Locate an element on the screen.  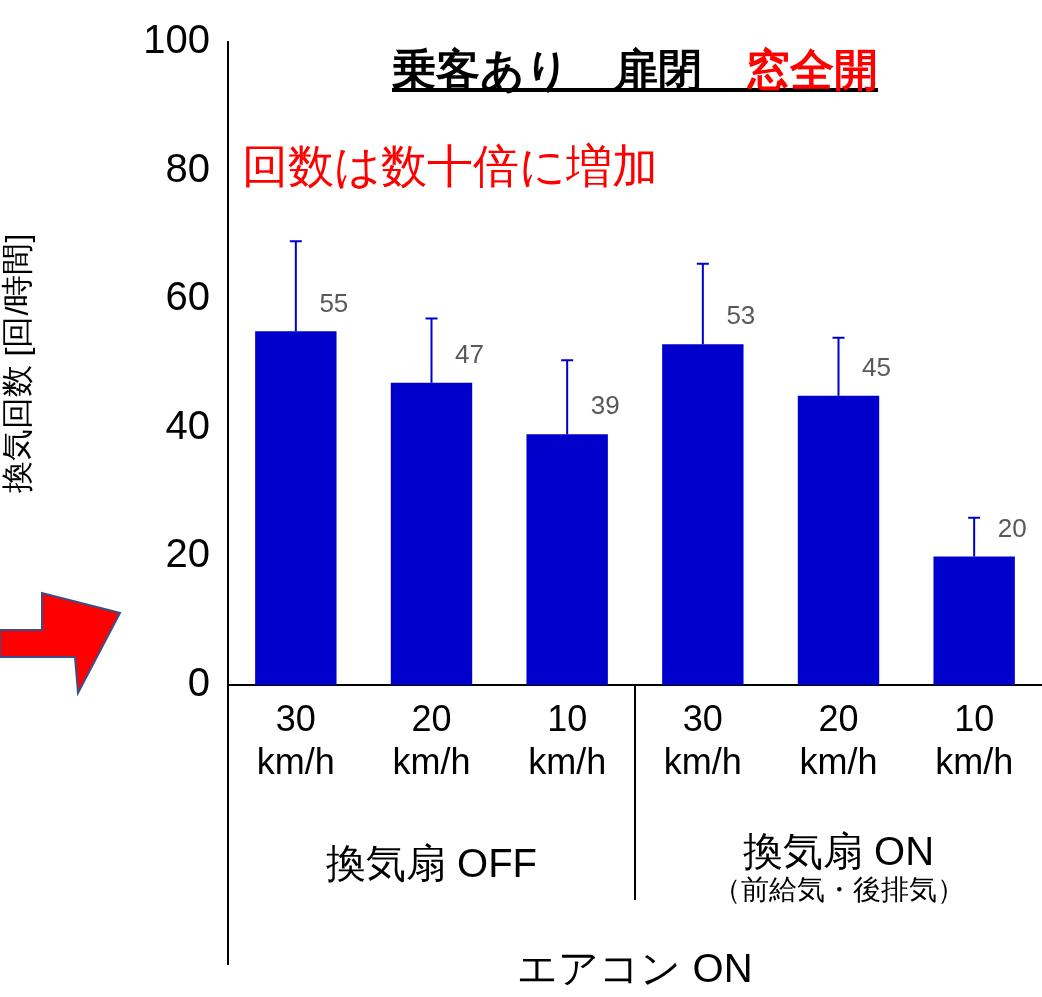
x-axis-title: エアコン ON is located at coordinates (635, 968).